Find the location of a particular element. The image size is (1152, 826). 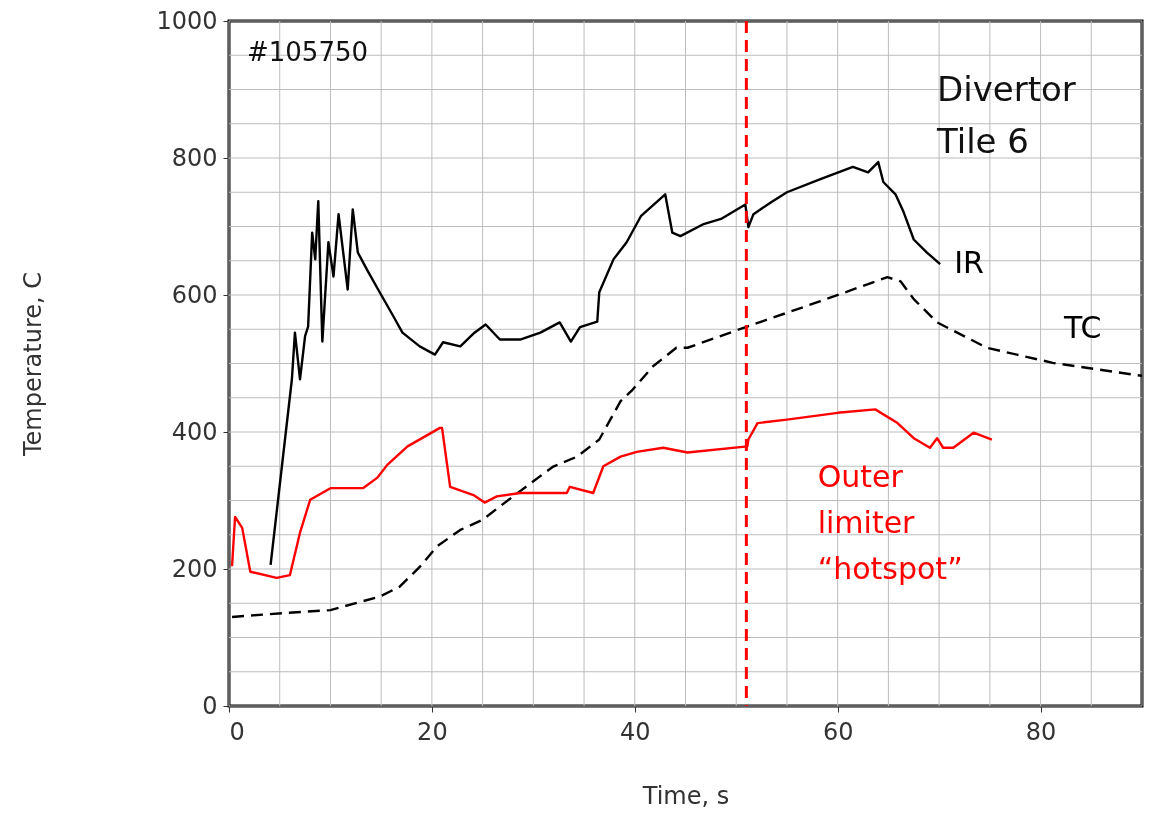

annotation: Divertor Tile 6 is located at coordinates (1006, 115).